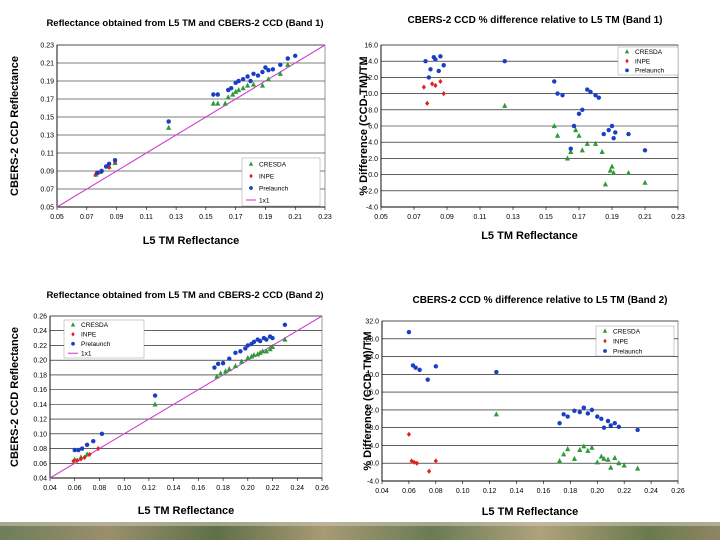 This screenshot has height=540, width=720. What do you see at coordinates (40, 375) in the screenshot?
I see `y-tick-label: 0.18` at bounding box center [40, 375].